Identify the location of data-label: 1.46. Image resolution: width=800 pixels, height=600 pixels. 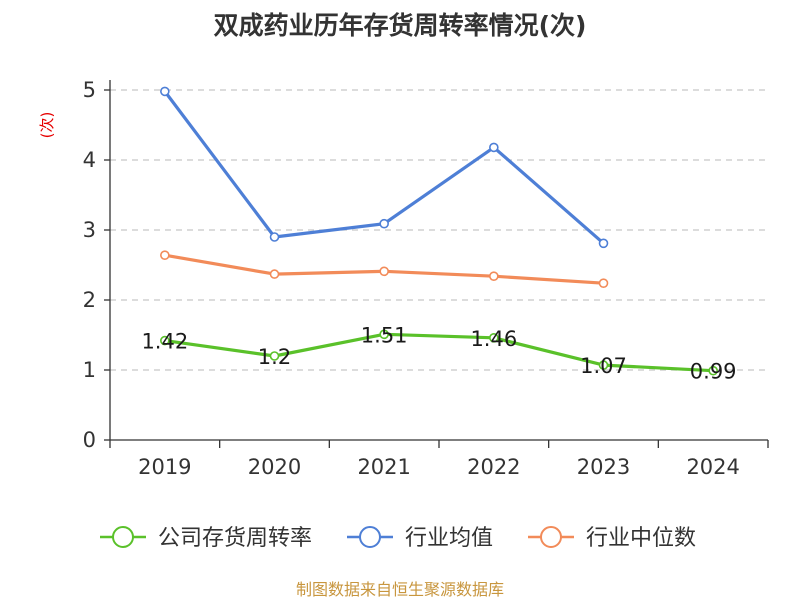
(493, 339).